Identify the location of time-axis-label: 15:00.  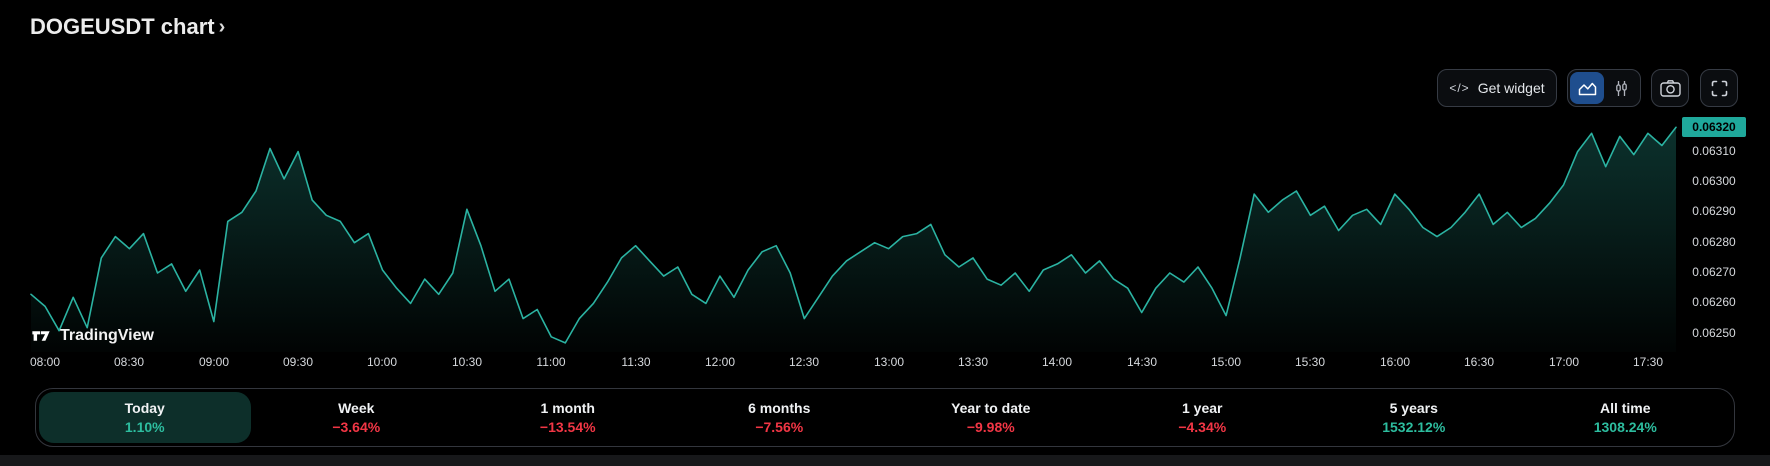
(1226, 362).